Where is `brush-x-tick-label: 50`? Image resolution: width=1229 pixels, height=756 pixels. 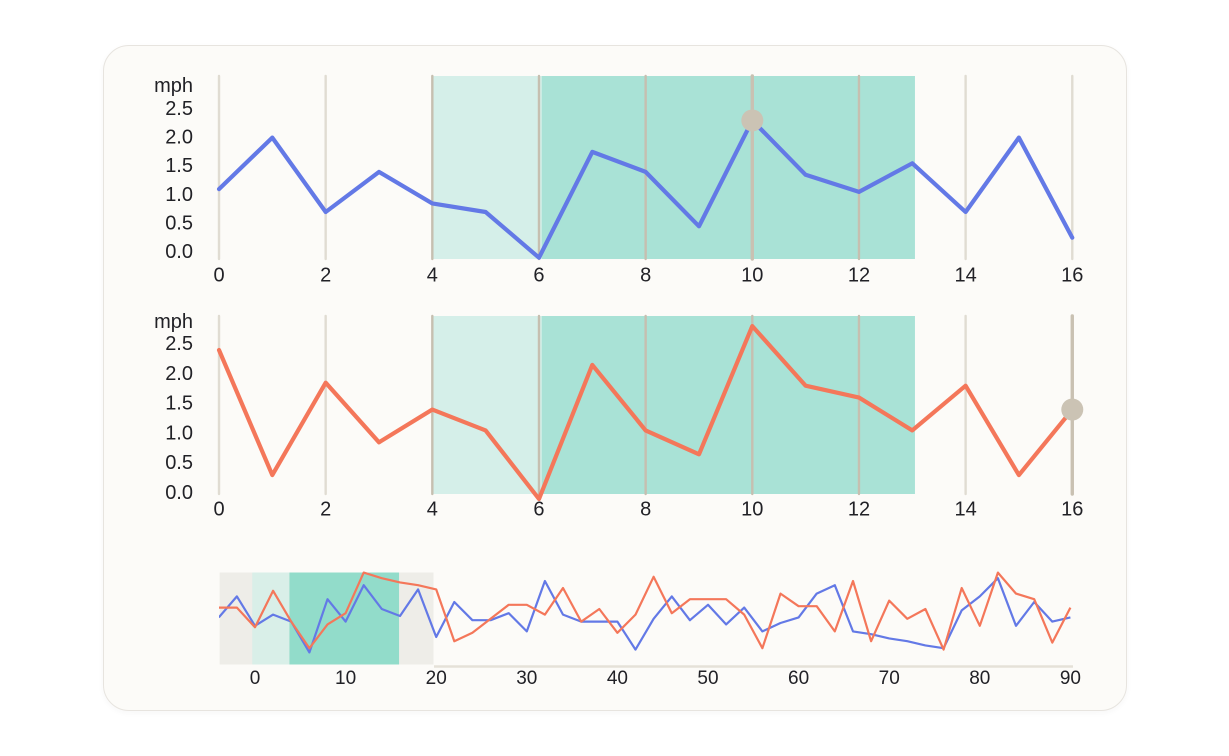 brush-x-tick-label: 50 is located at coordinates (707, 678).